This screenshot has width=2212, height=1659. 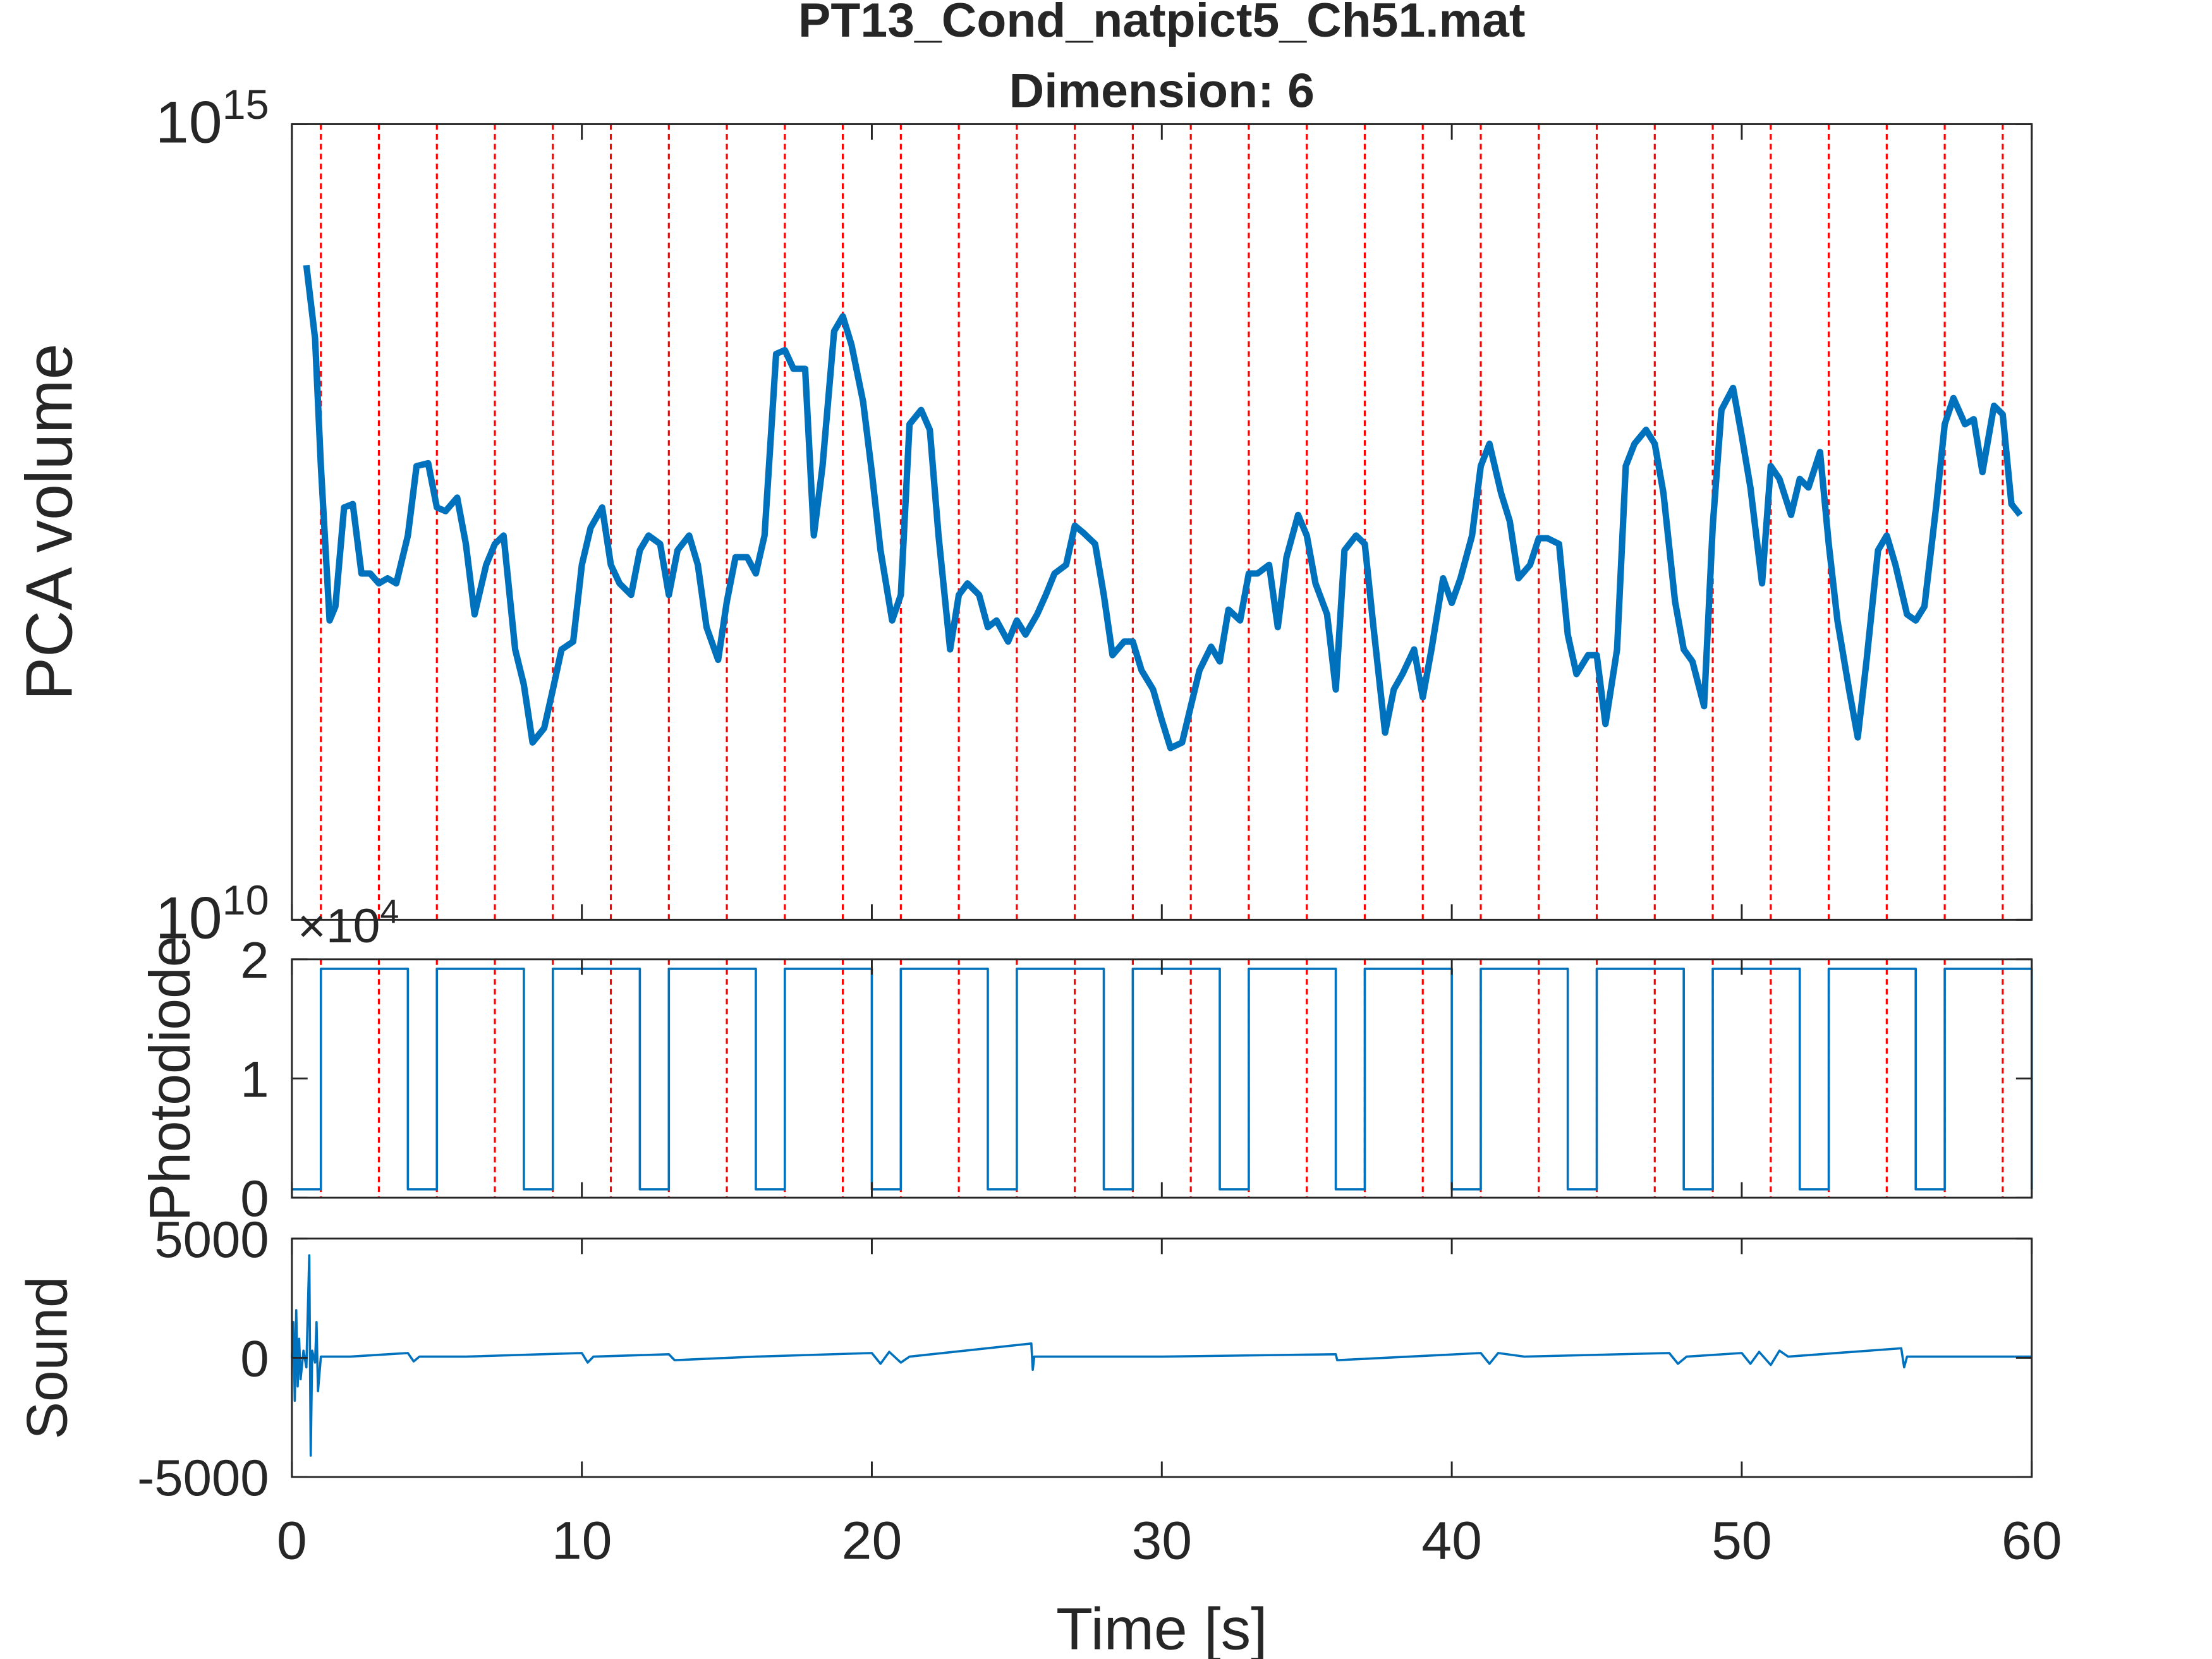 What do you see at coordinates (212, 914) in the screenshot?
I see `y-tick-label: 1010` at bounding box center [212, 914].